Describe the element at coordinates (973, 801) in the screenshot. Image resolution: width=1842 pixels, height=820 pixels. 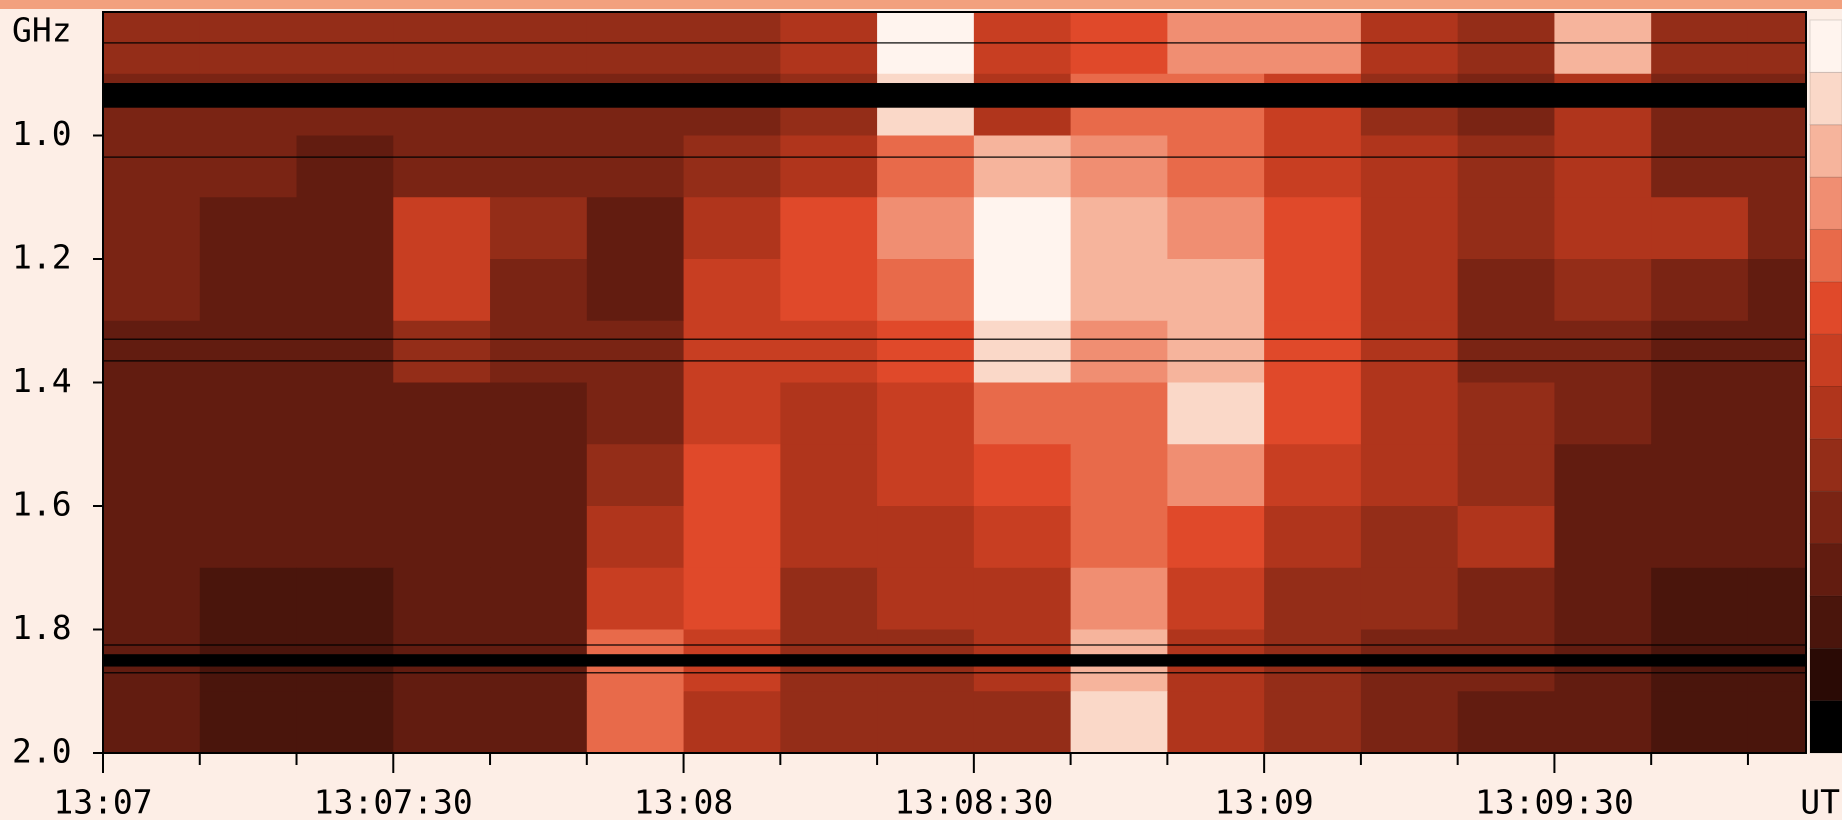
I see `x-tick-label: 13:08:30` at that location.